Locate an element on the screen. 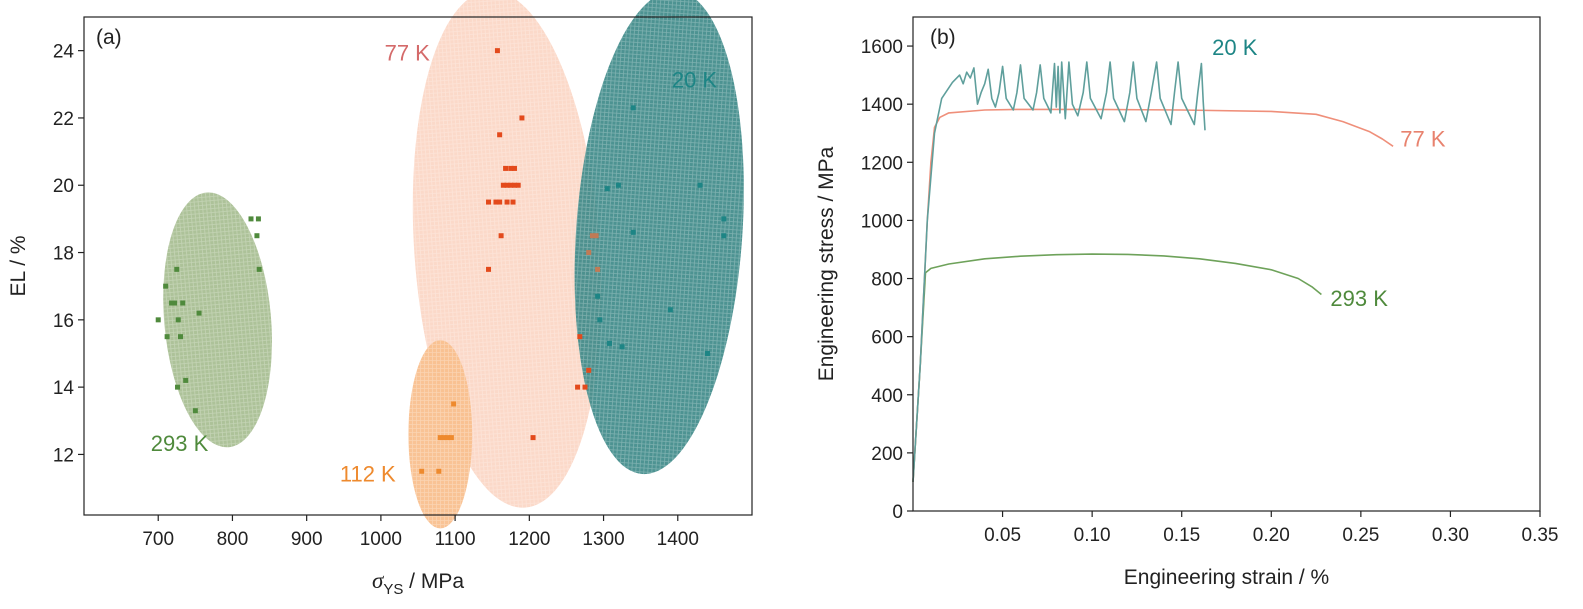 This screenshot has height=609, width=1583. group-label-77k: 77 K is located at coordinates (408, 53).